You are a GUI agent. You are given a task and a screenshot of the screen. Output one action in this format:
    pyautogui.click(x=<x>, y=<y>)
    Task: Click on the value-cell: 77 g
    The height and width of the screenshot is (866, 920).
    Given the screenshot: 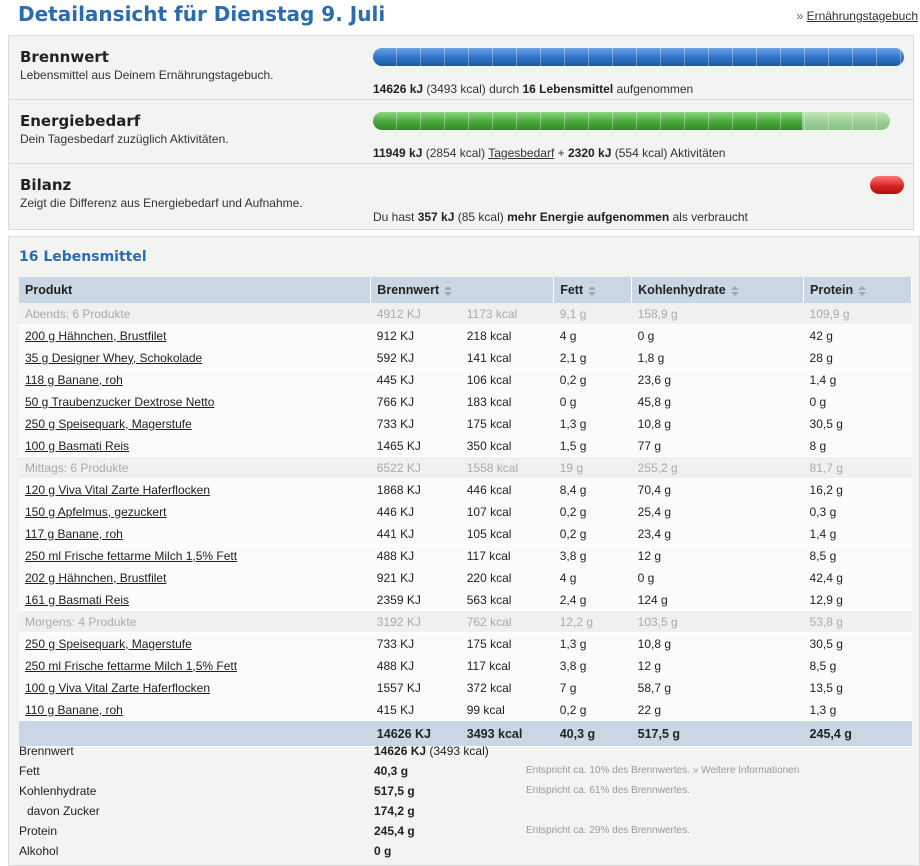 What is the action you would take?
    pyautogui.click(x=717, y=445)
    